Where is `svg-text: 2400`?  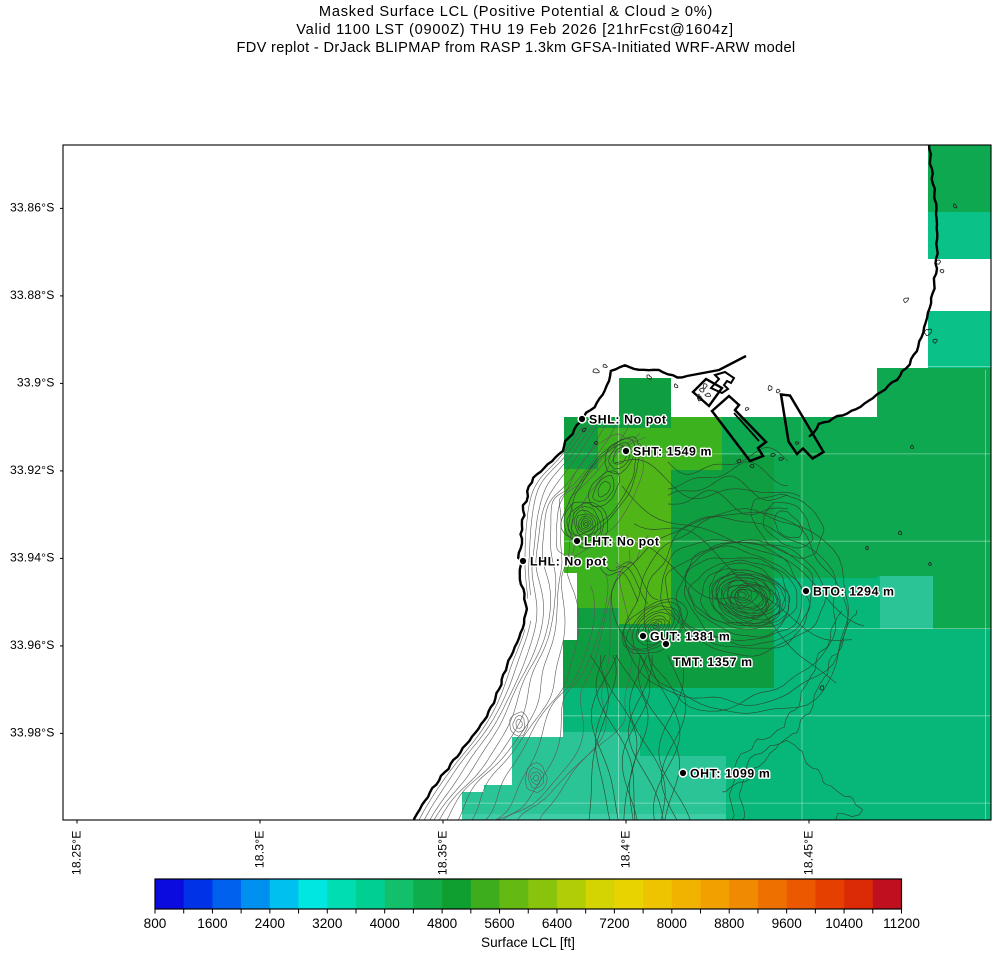
svg-text: 2400 is located at coordinates (270, 923).